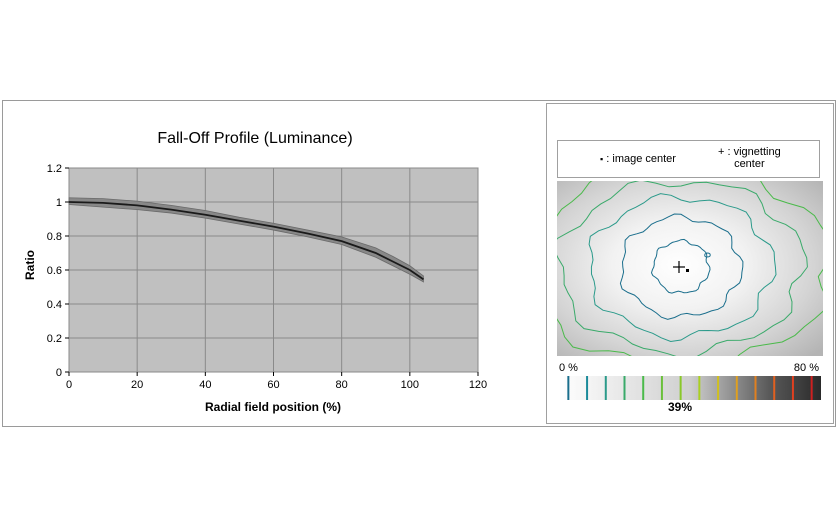  I want to click on scale-max-label: 80 %, so click(806, 368).